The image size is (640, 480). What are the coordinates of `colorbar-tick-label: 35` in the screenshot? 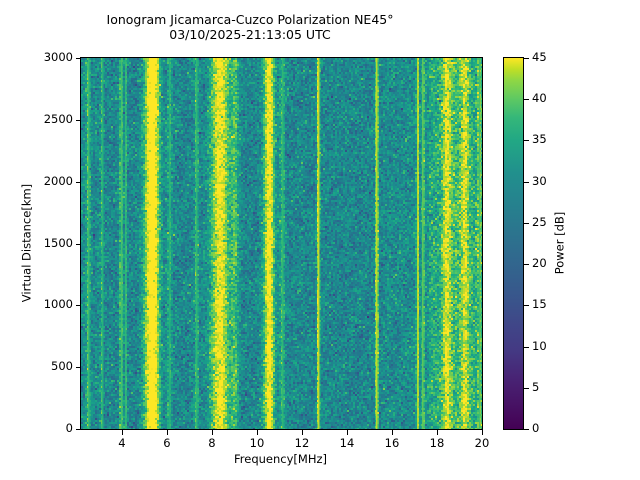 It's located at (539, 139).